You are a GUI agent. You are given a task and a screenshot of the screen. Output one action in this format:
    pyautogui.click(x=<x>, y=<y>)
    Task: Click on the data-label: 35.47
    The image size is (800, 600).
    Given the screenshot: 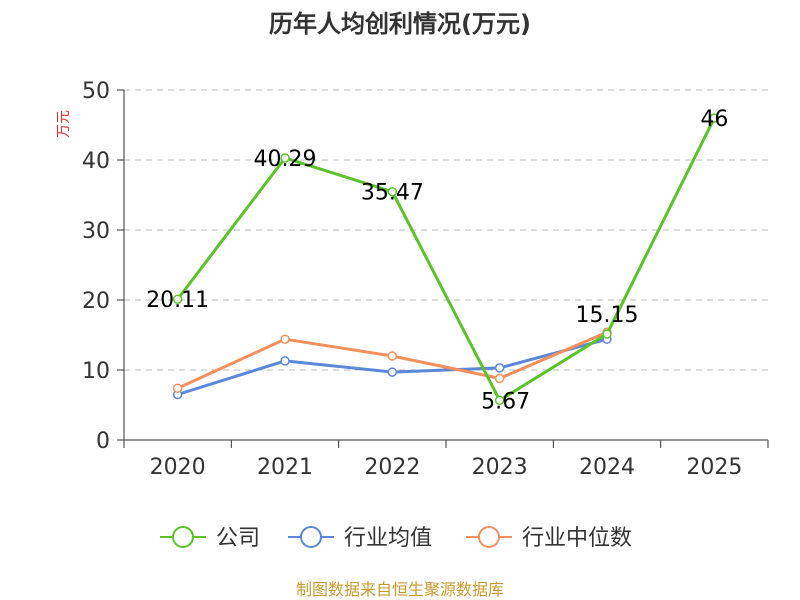 What is the action you would take?
    pyautogui.click(x=392, y=193)
    